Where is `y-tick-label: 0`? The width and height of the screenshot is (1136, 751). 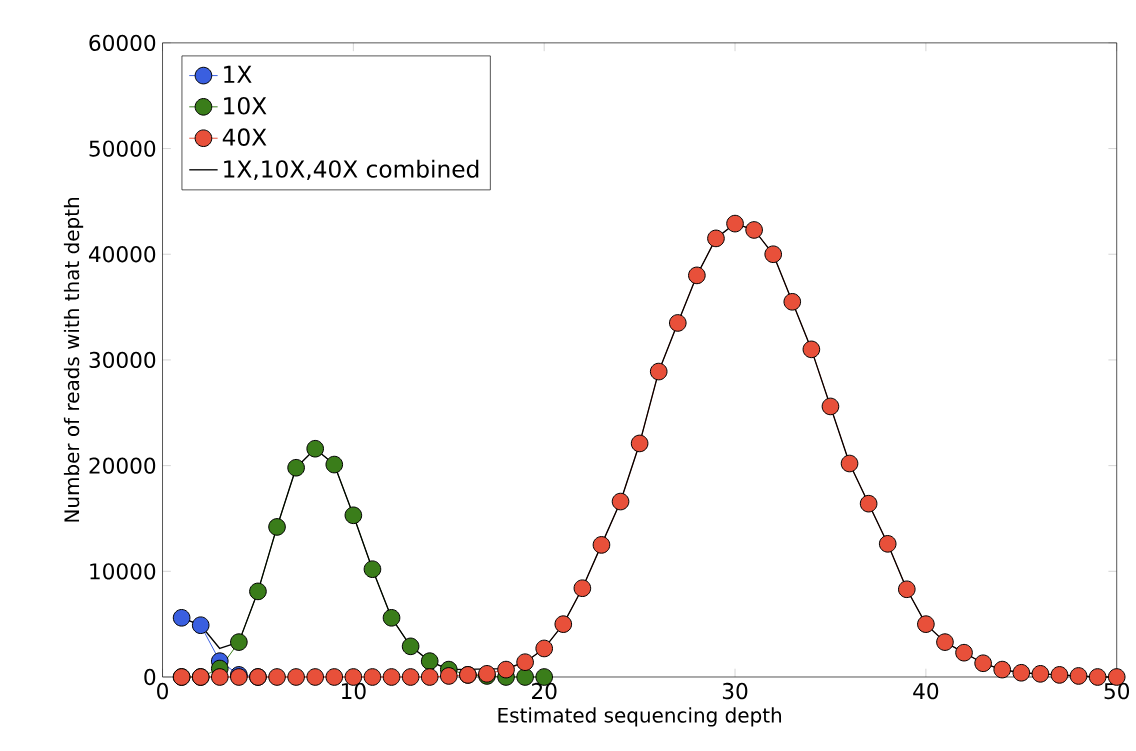 y-tick-label: 0 is located at coordinates (150, 677).